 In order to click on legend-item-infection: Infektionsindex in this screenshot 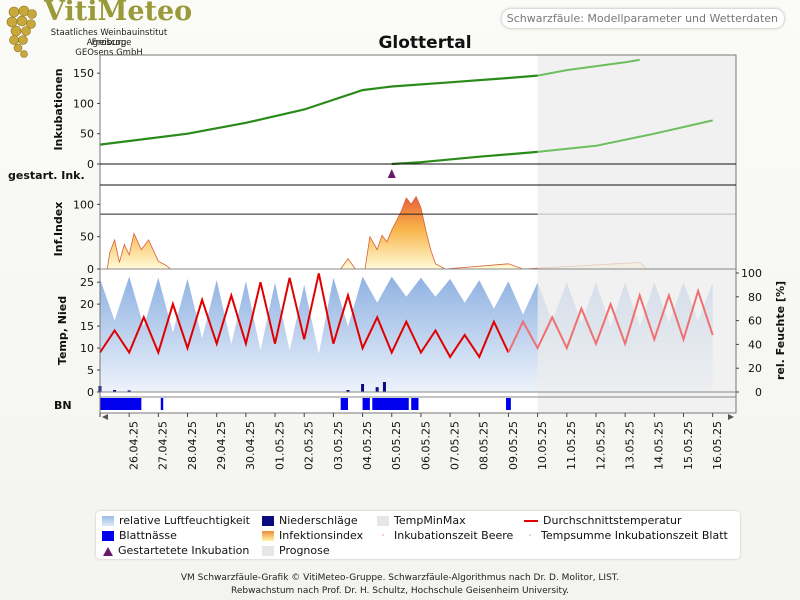, I will do `click(312, 536)`.